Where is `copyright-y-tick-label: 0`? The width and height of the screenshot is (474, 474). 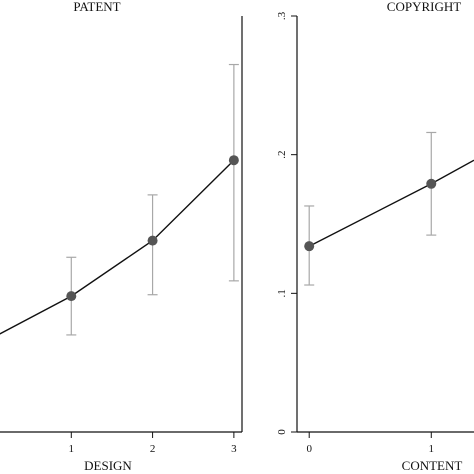 copyright-y-tick-label: 0 is located at coordinates (282, 432).